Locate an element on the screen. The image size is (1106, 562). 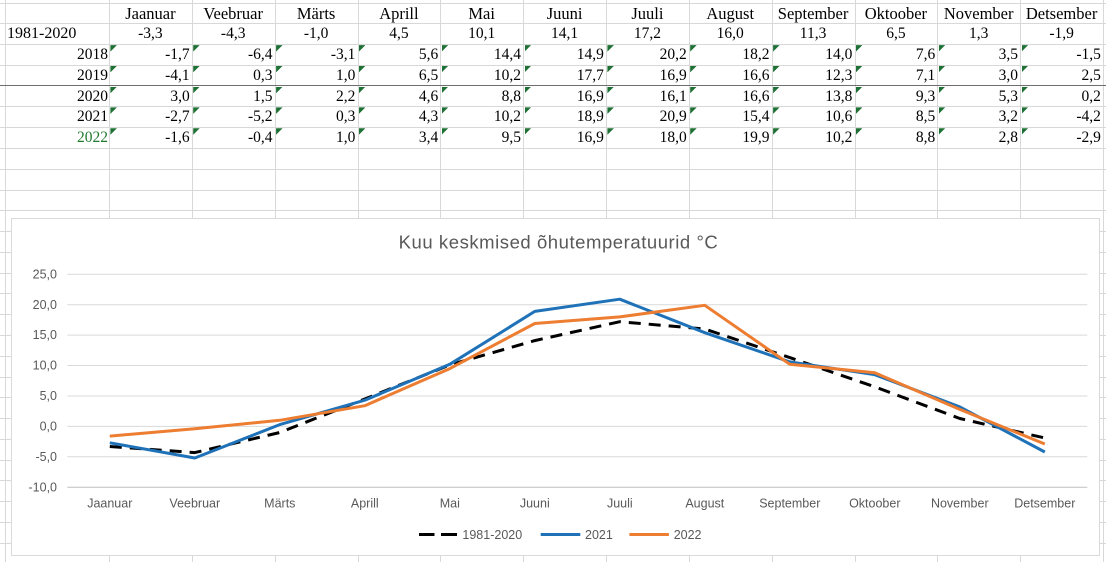
svg-text: Märts is located at coordinates (279, 503).